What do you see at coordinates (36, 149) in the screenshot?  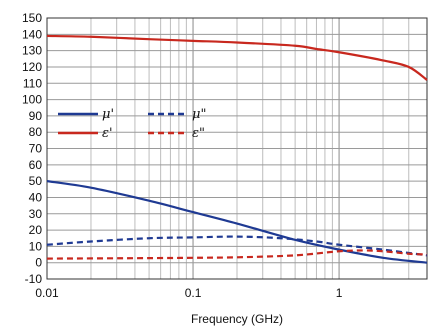 I see `y-tick-label: 70` at bounding box center [36, 149].